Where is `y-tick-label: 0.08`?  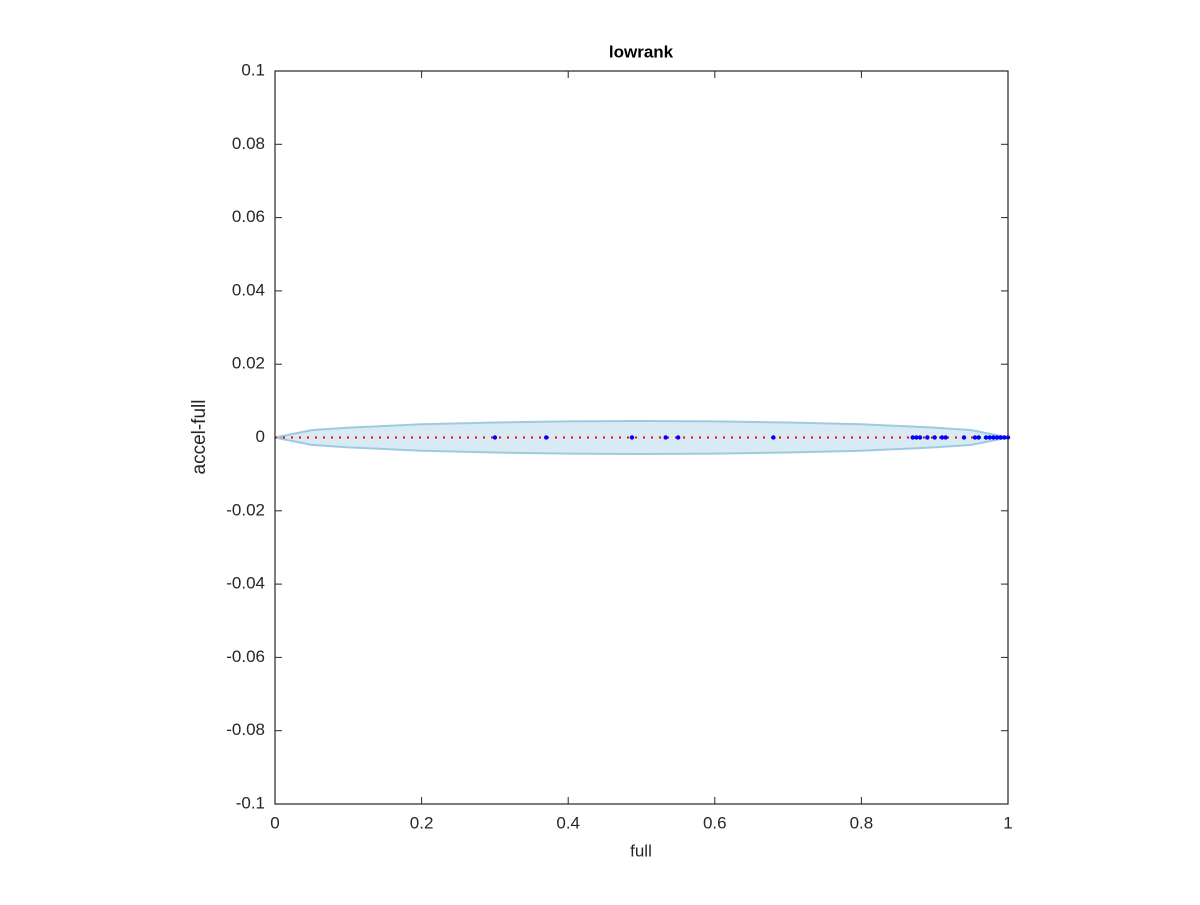 y-tick-label: 0.08 is located at coordinates (248, 143).